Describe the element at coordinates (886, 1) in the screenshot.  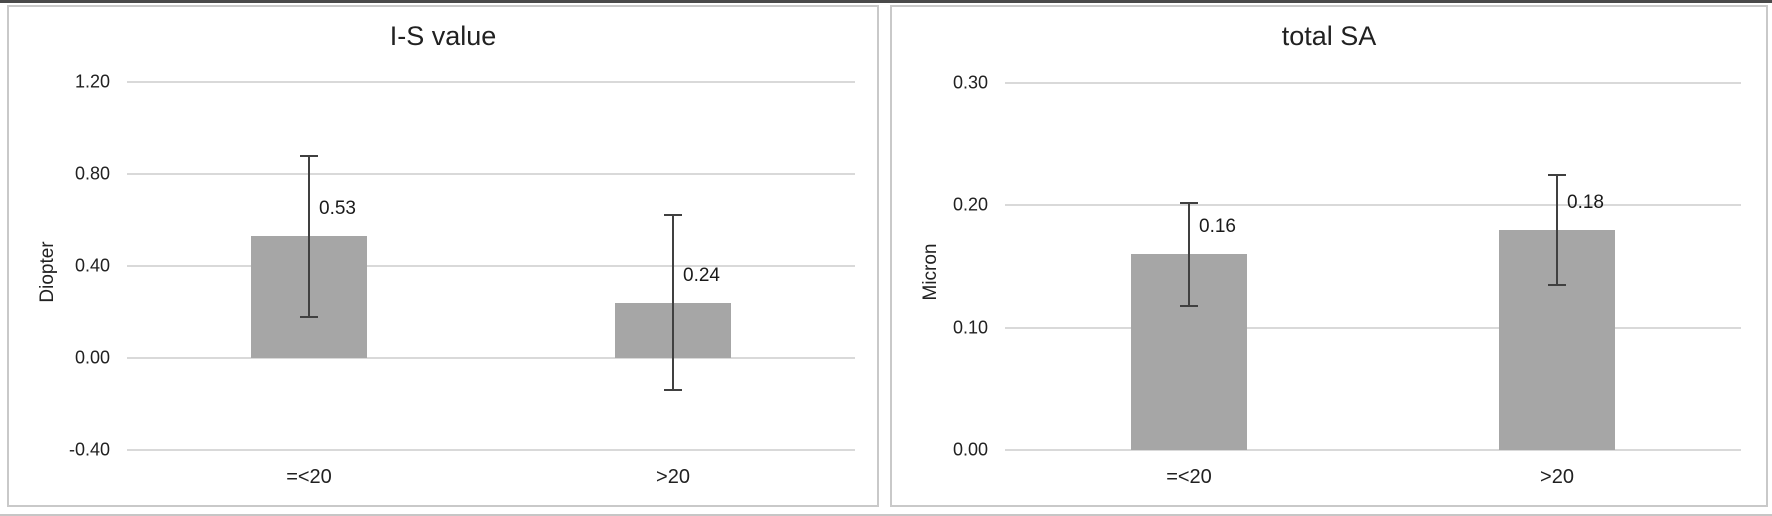
I see `figure-top-edge` at that location.